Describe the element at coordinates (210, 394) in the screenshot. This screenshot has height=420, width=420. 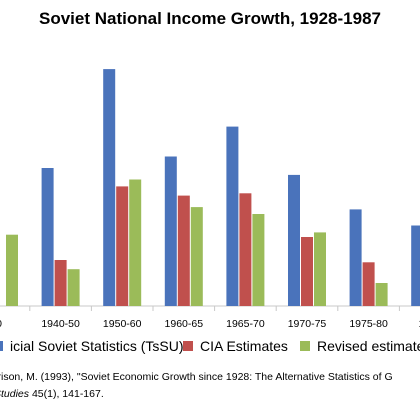
I see `source-line-2: Studies 45(1), 141-167.` at that location.